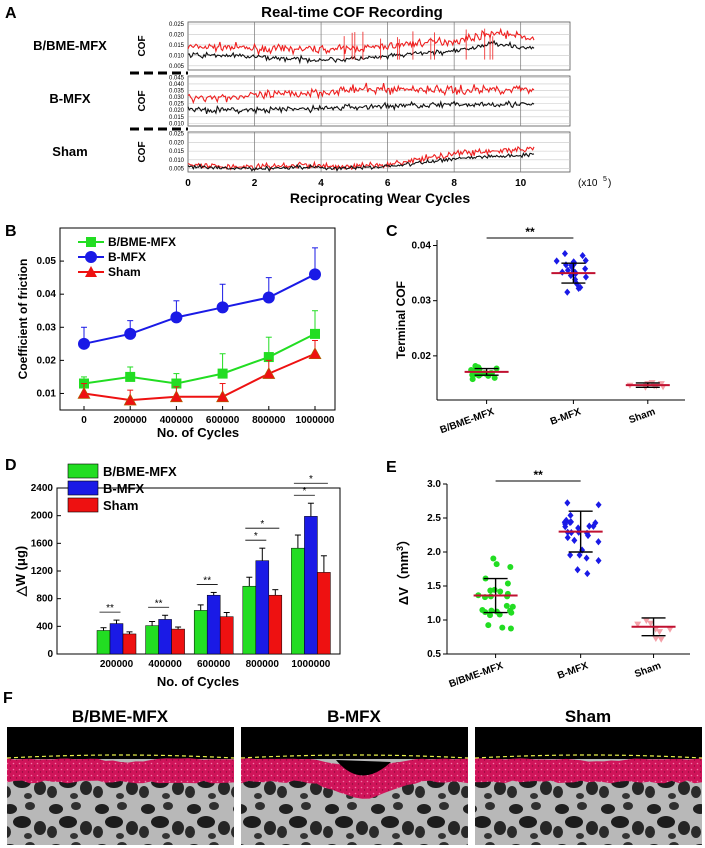 This screenshot has height=848, width=705. What do you see at coordinates (641, 416) in the screenshot?
I see `panelC-x-tick-label: Sham` at bounding box center [641, 416].